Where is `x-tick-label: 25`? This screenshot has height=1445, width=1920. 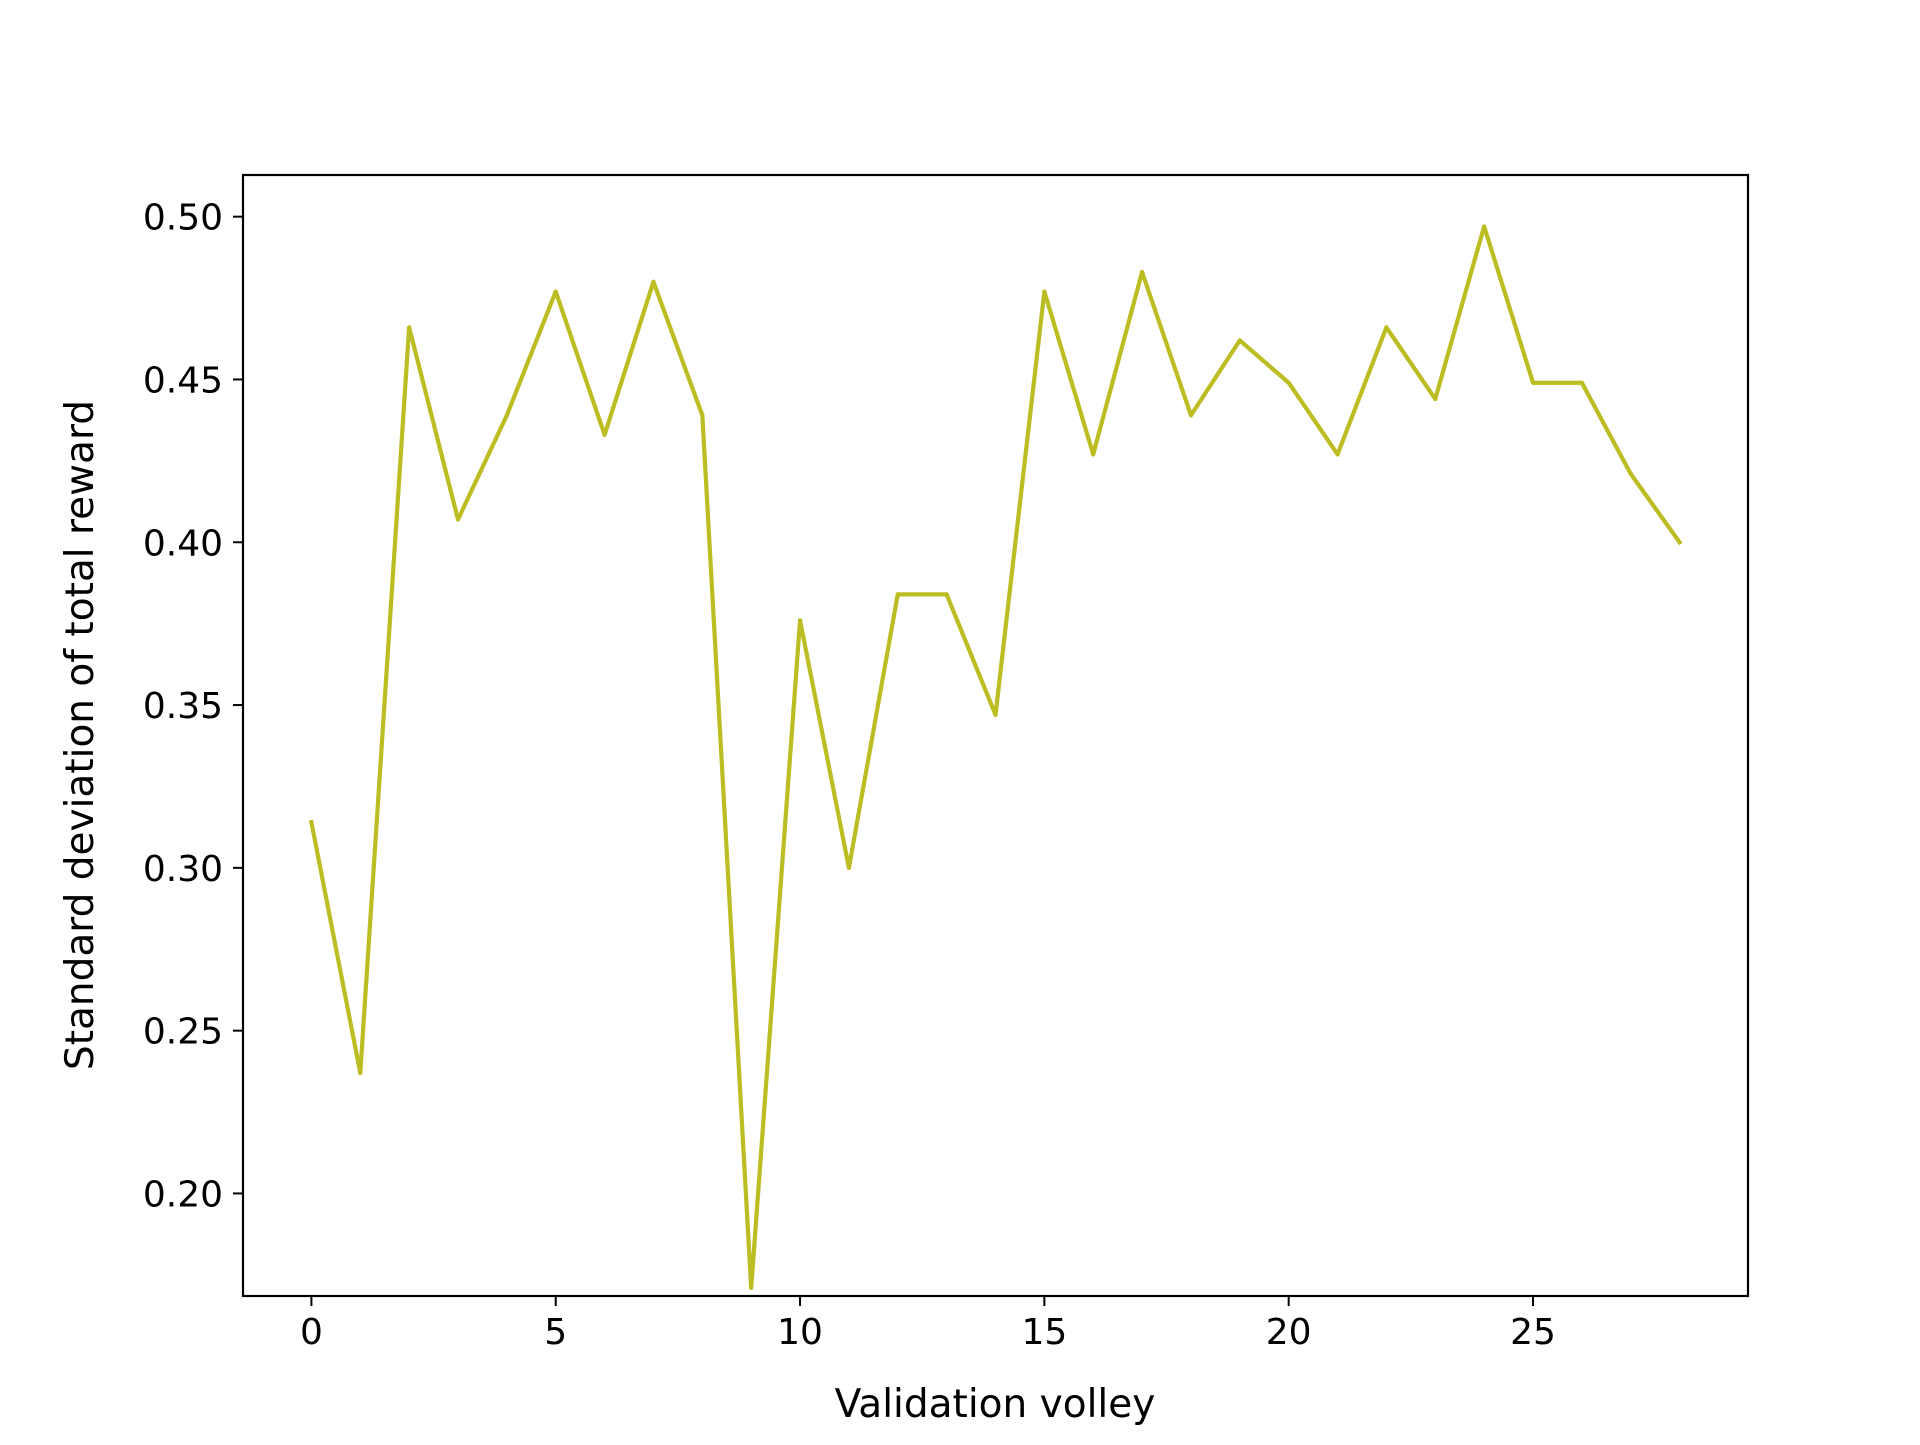
x-tick-label: 25 is located at coordinates (1533, 1332).